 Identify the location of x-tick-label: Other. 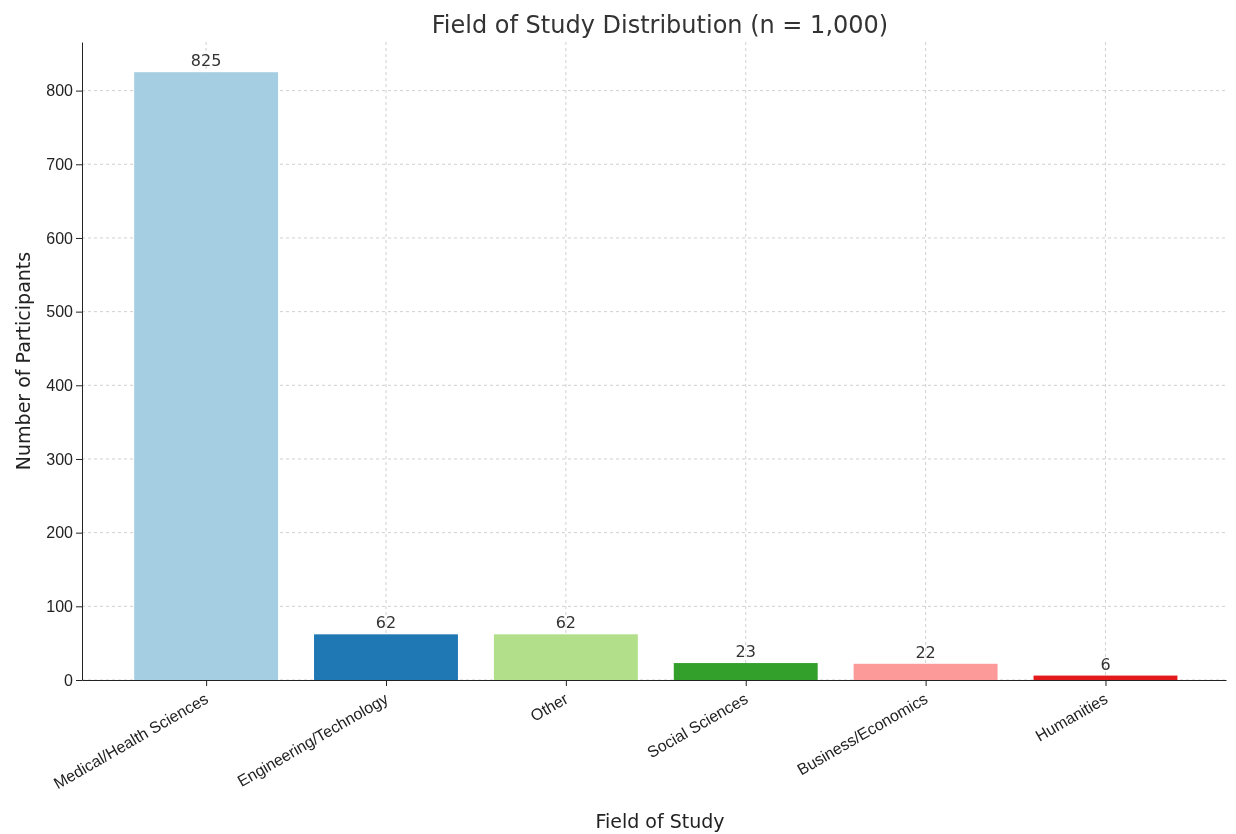
(549, 707).